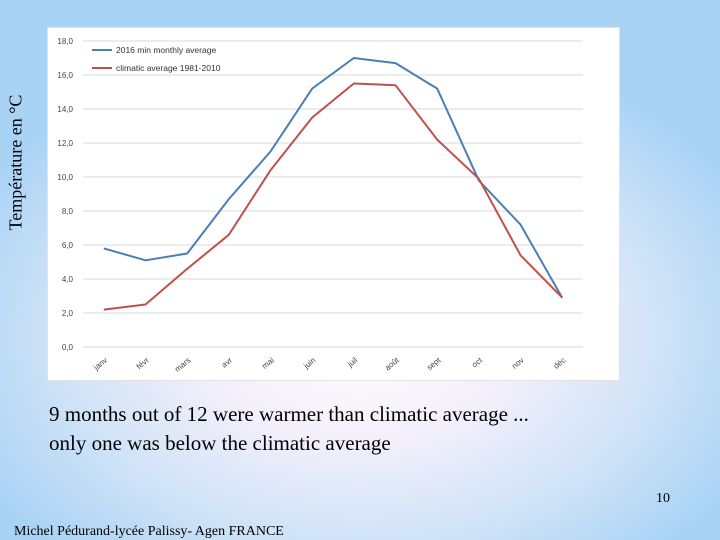 This screenshot has height=540, width=720. What do you see at coordinates (68, 347) in the screenshot?
I see `y-tick-label: 0,0` at bounding box center [68, 347].